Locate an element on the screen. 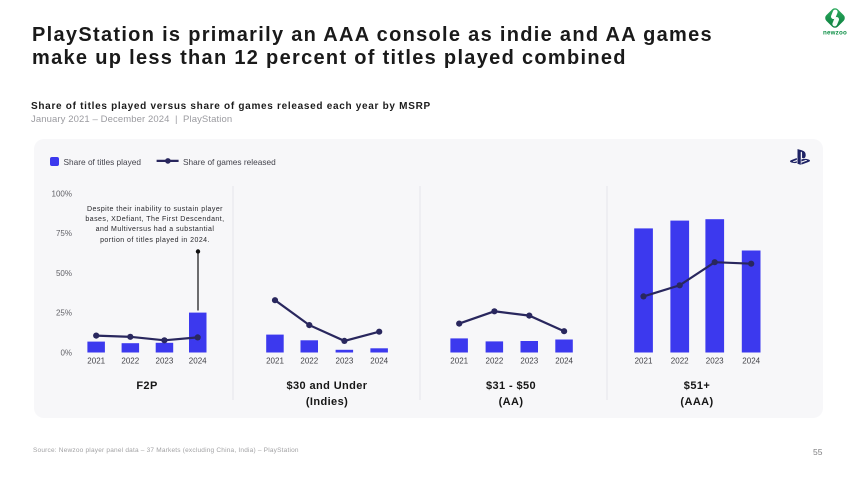 The image size is (850, 478). svg-text: 50% is located at coordinates (64, 273).